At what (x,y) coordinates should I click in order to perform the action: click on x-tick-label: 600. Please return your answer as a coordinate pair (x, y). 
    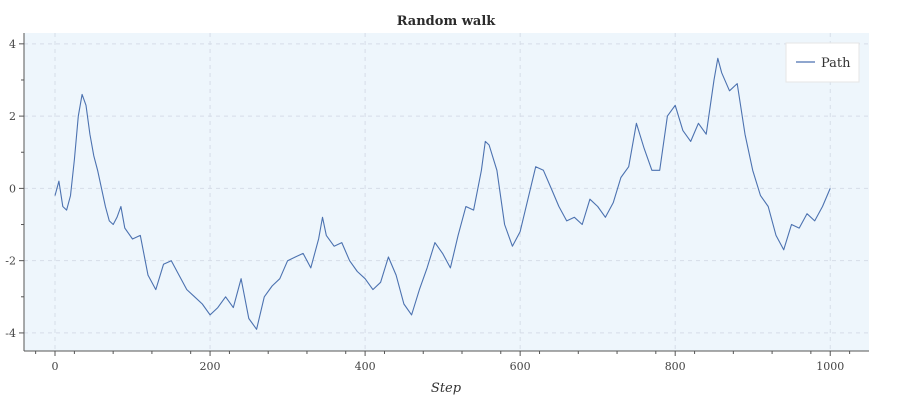
    Looking at the image, I should click on (520, 366).